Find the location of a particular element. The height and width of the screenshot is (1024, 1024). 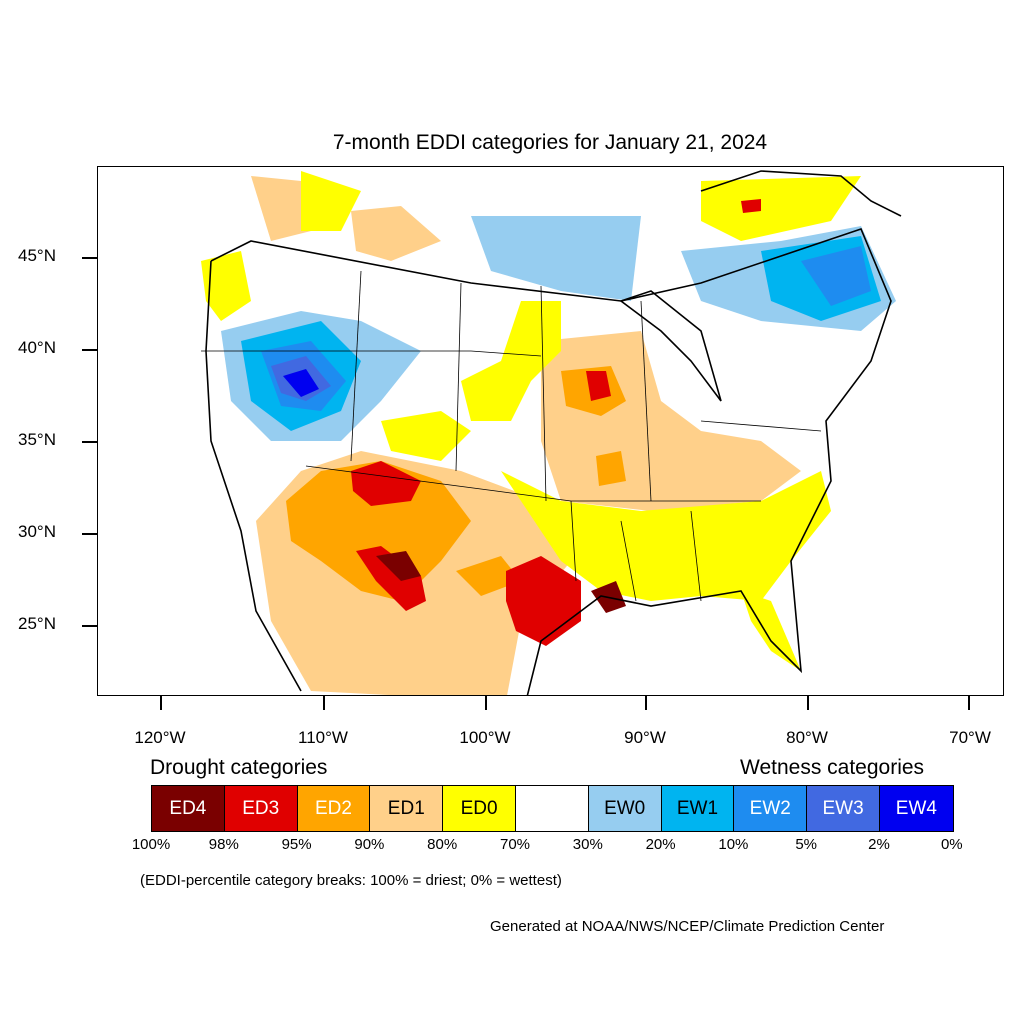

lon-label-110: 110°W is located at coordinates (323, 737).